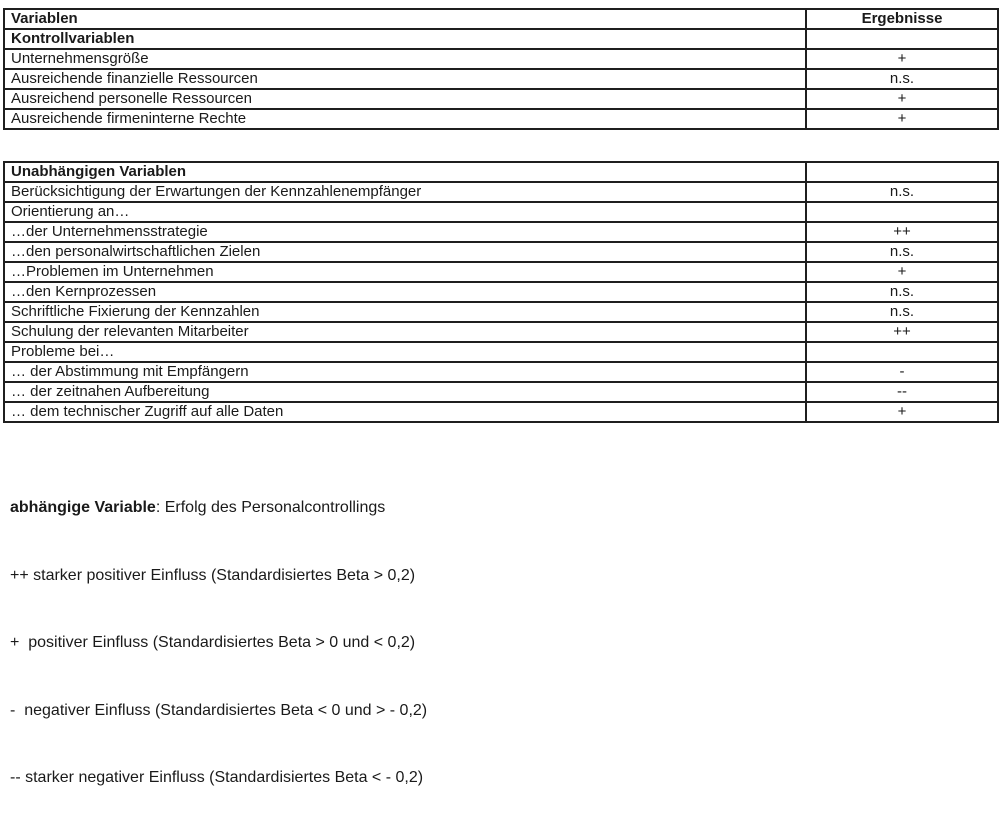  I want to click on column-header-ergebnisse: Ergebnisse, so click(902, 19).